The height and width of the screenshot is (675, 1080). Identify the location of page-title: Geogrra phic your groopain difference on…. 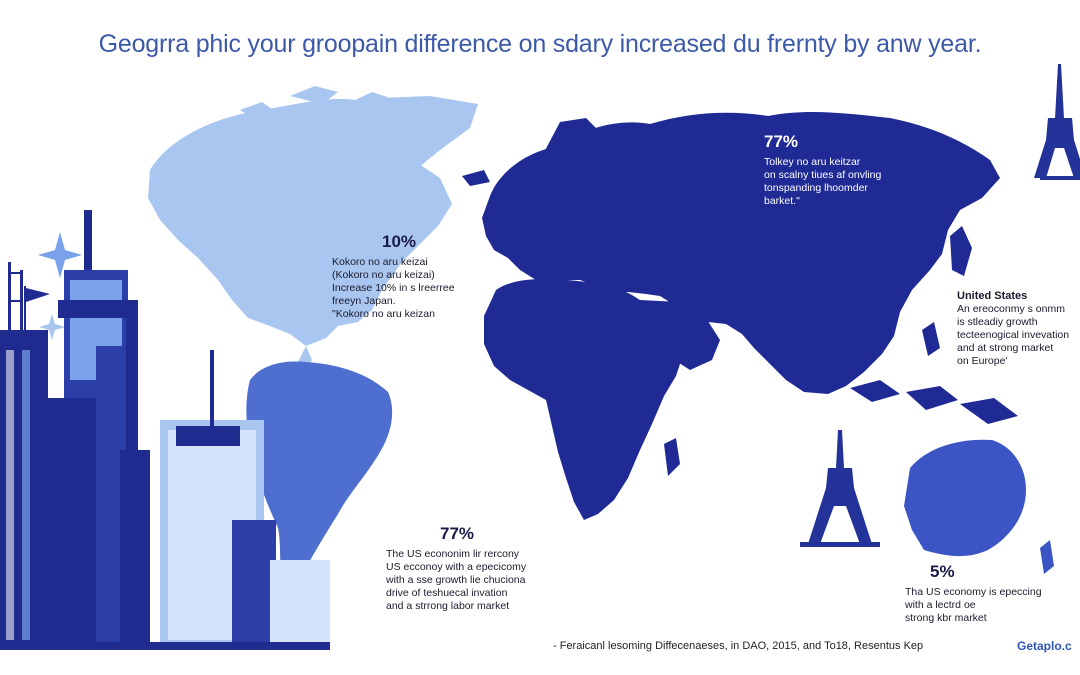
(540, 44).